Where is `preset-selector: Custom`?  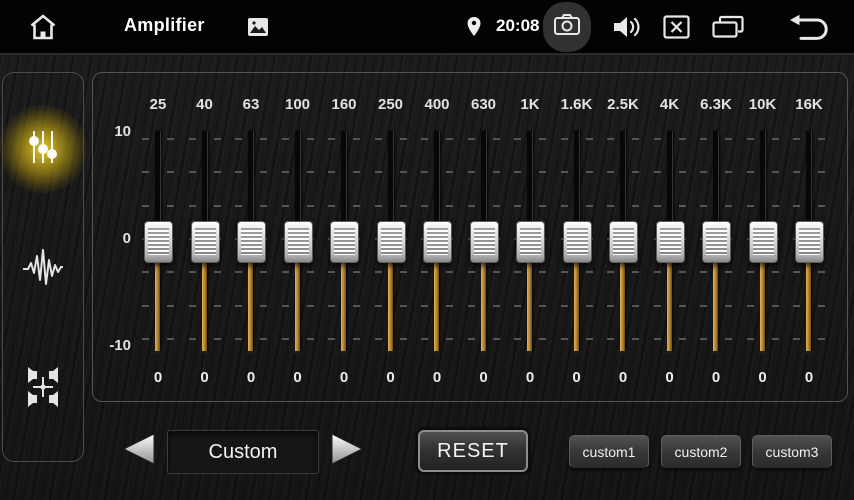 preset-selector: Custom is located at coordinates (243, 452).